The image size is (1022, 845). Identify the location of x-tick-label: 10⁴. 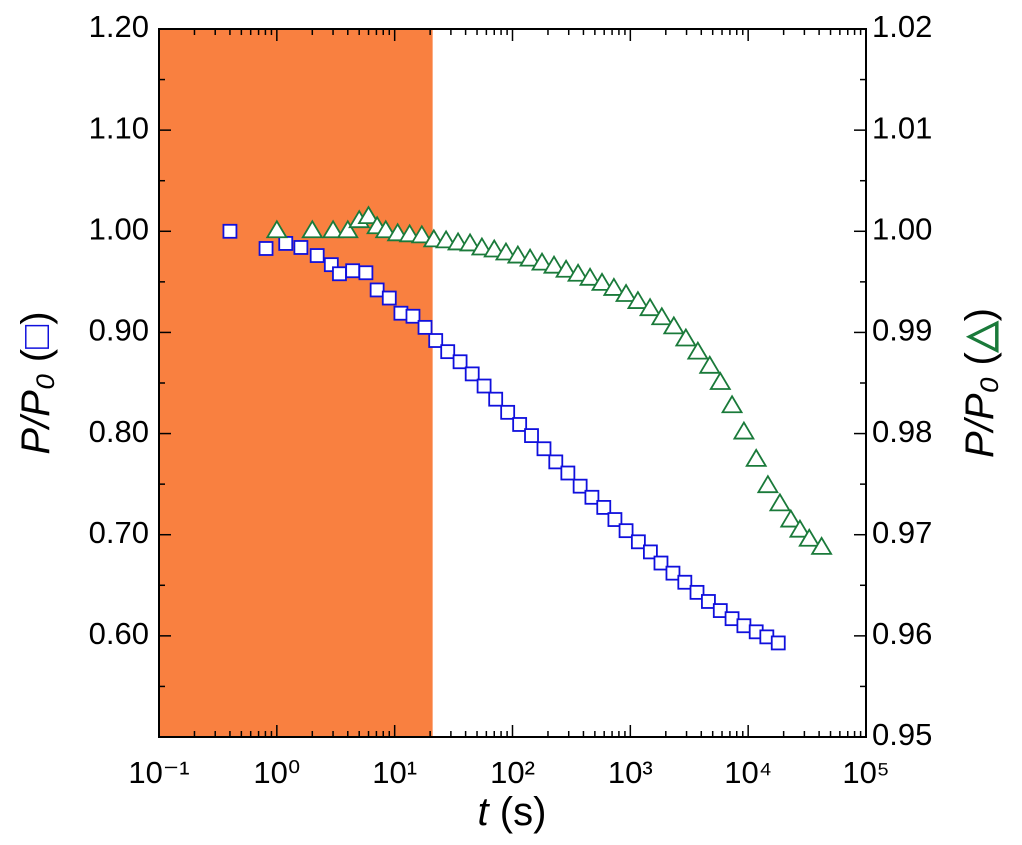
(748, 772).